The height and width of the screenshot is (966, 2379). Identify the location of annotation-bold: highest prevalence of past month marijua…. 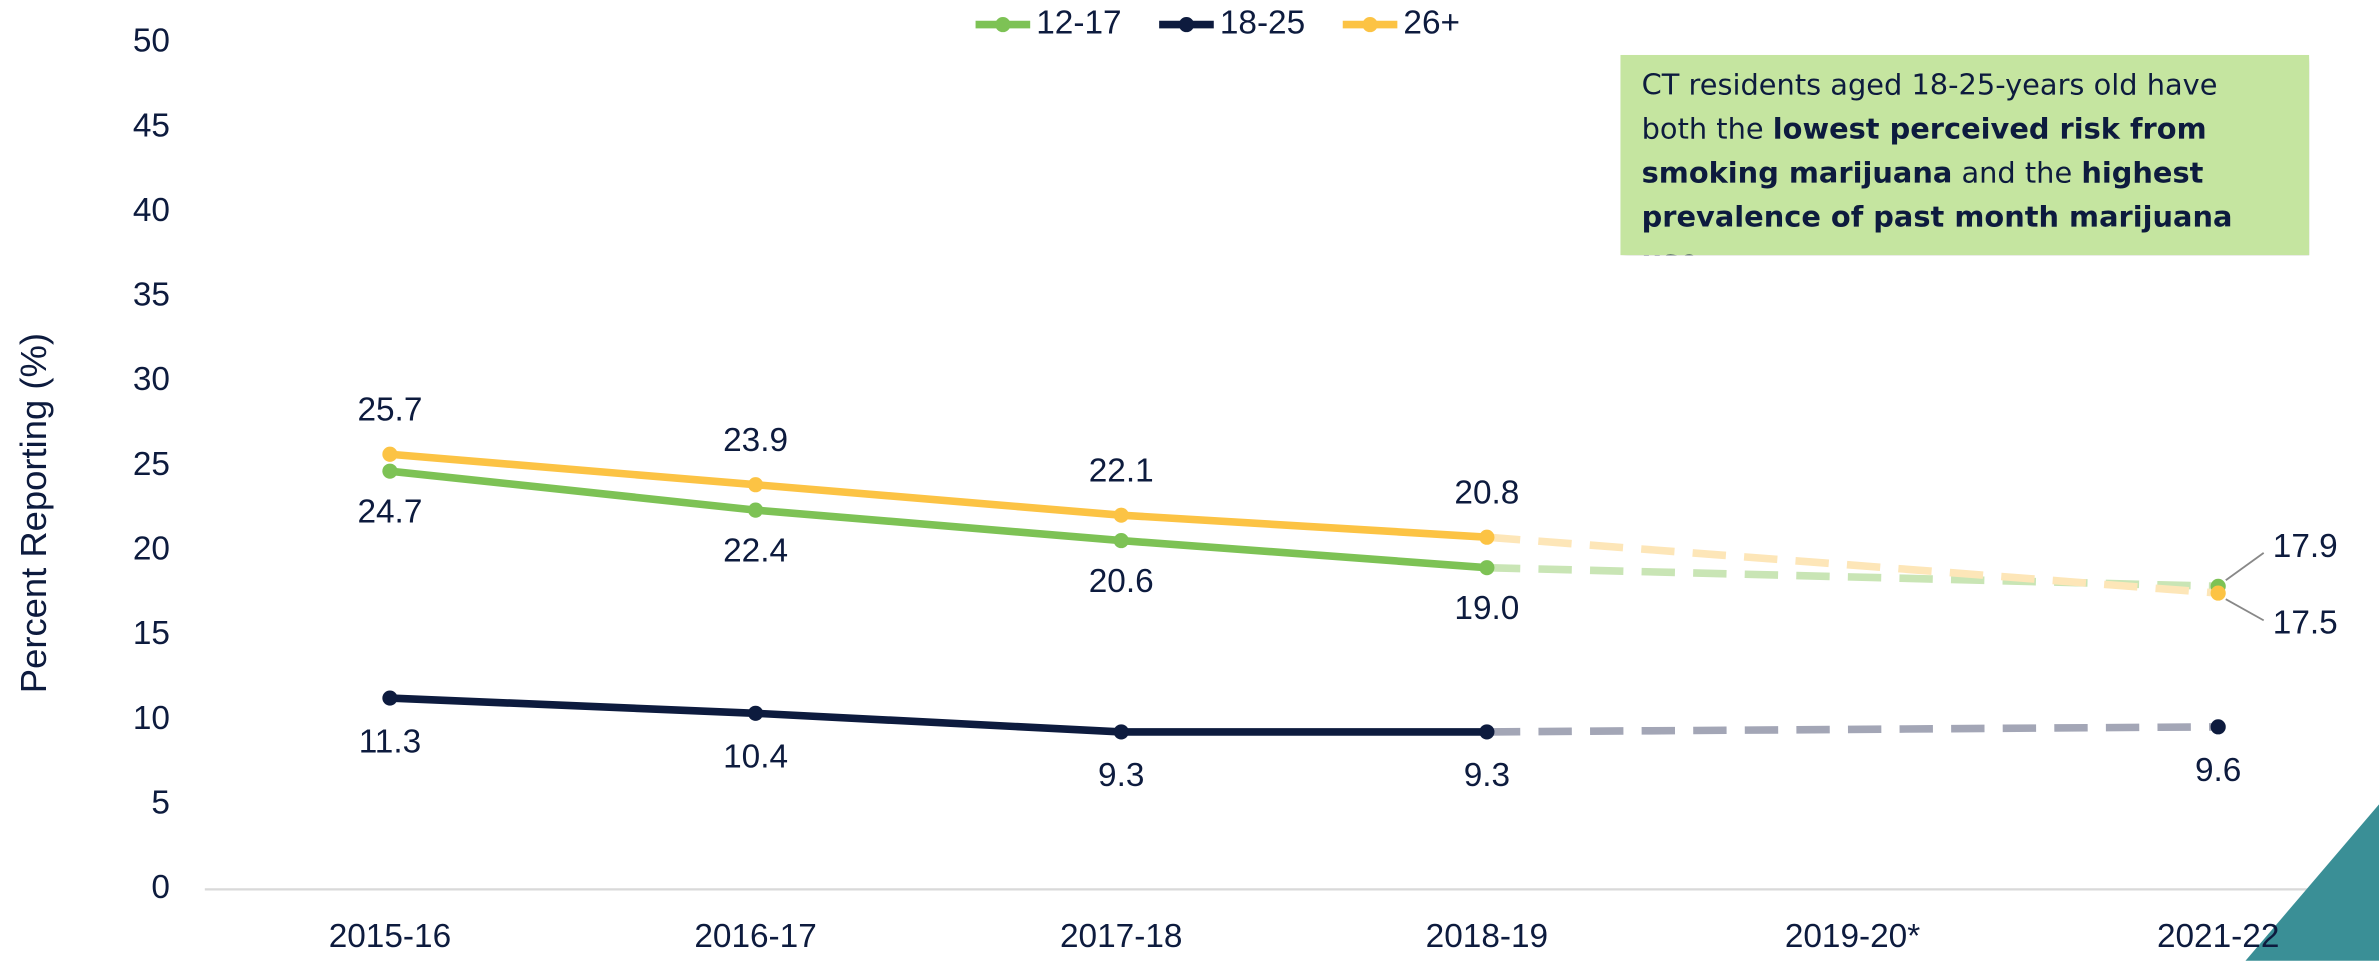
(1937, 206).